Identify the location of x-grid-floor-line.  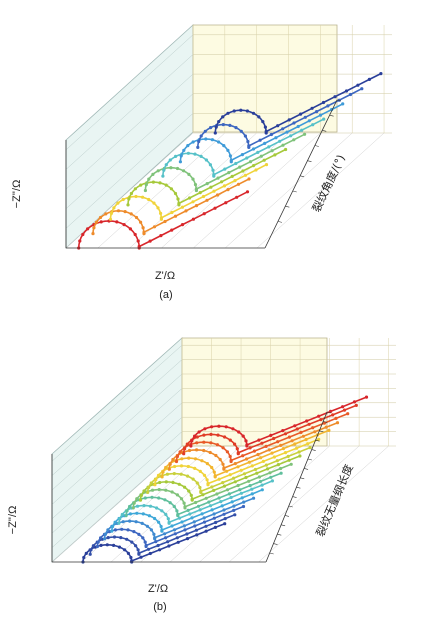
(289, 190).